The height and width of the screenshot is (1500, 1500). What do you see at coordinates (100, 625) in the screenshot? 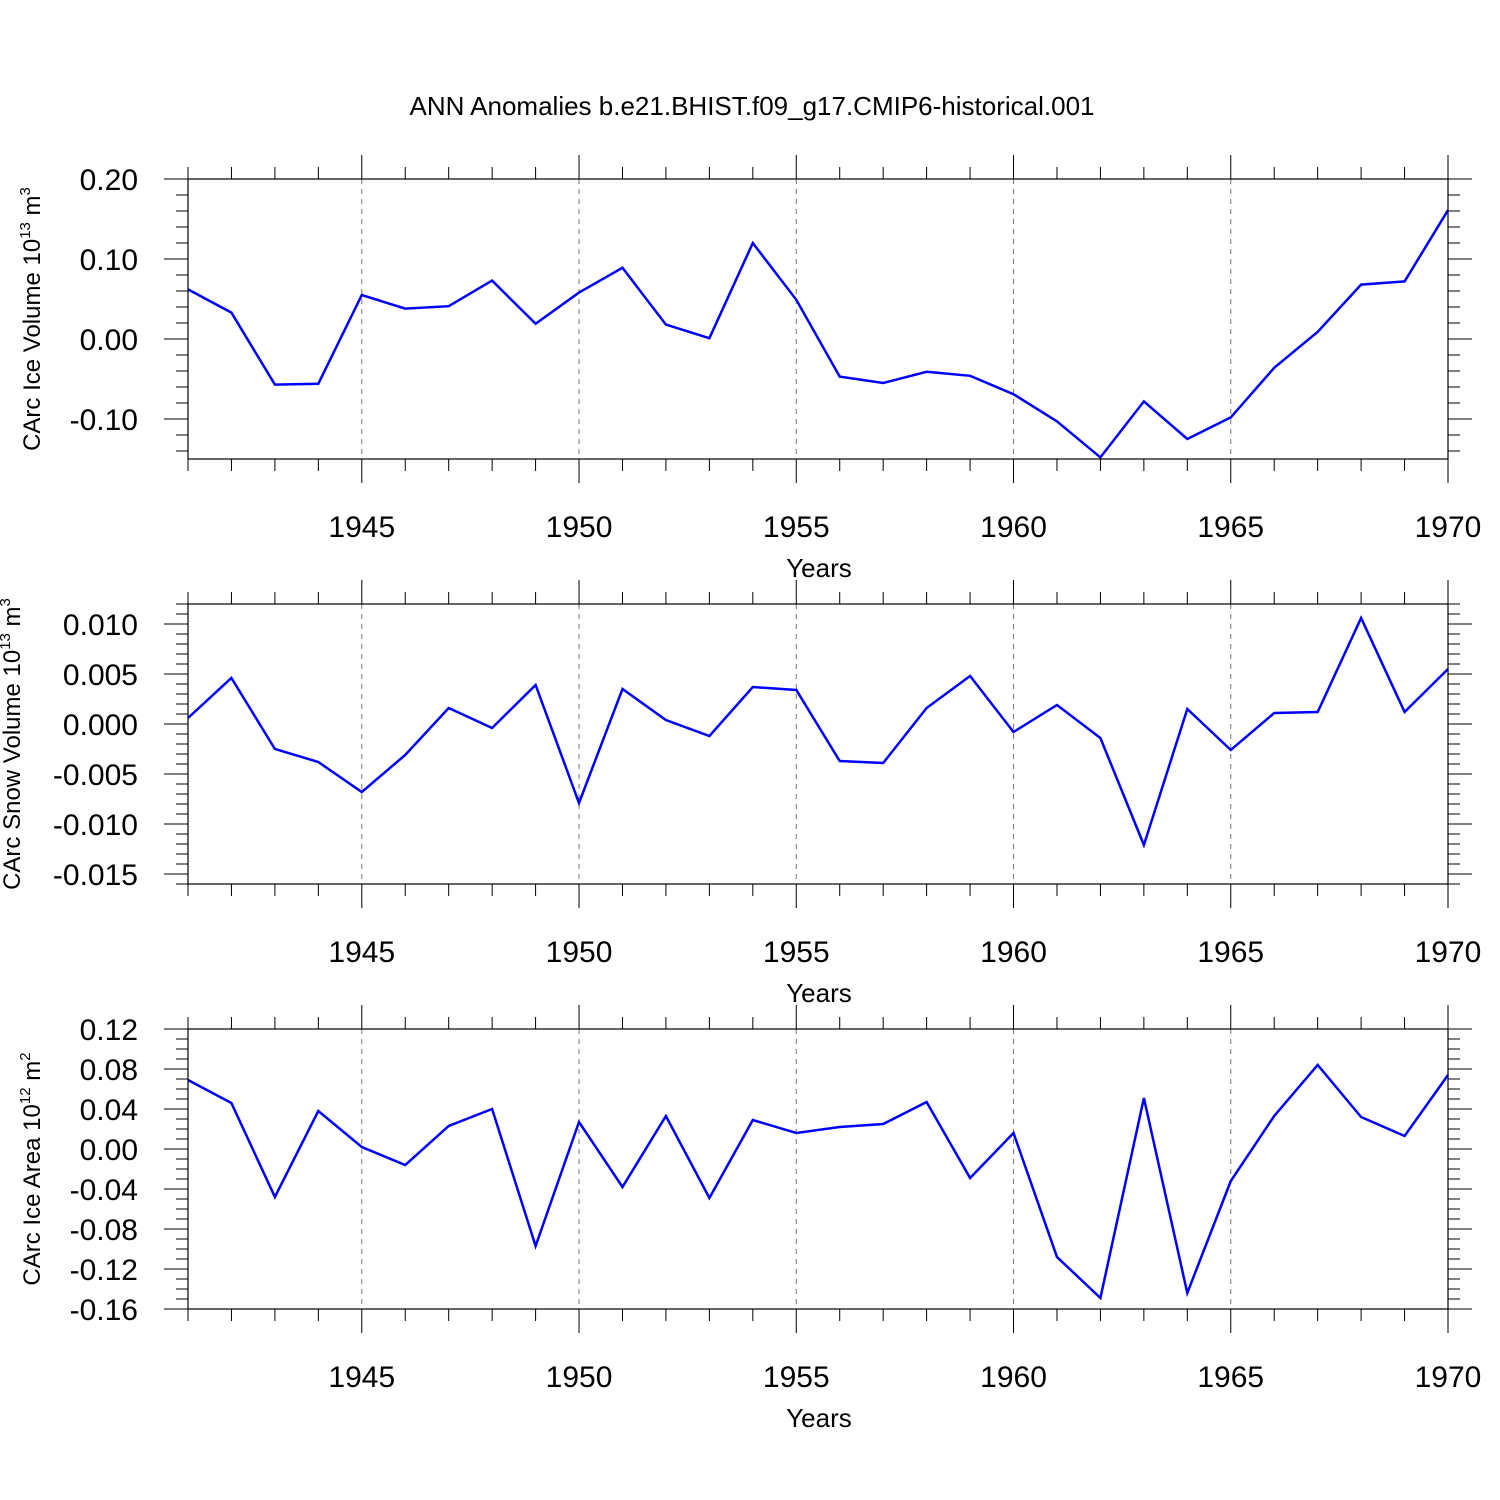
I see `y-tick-label: 0.010` at bounding box center [100, 625].